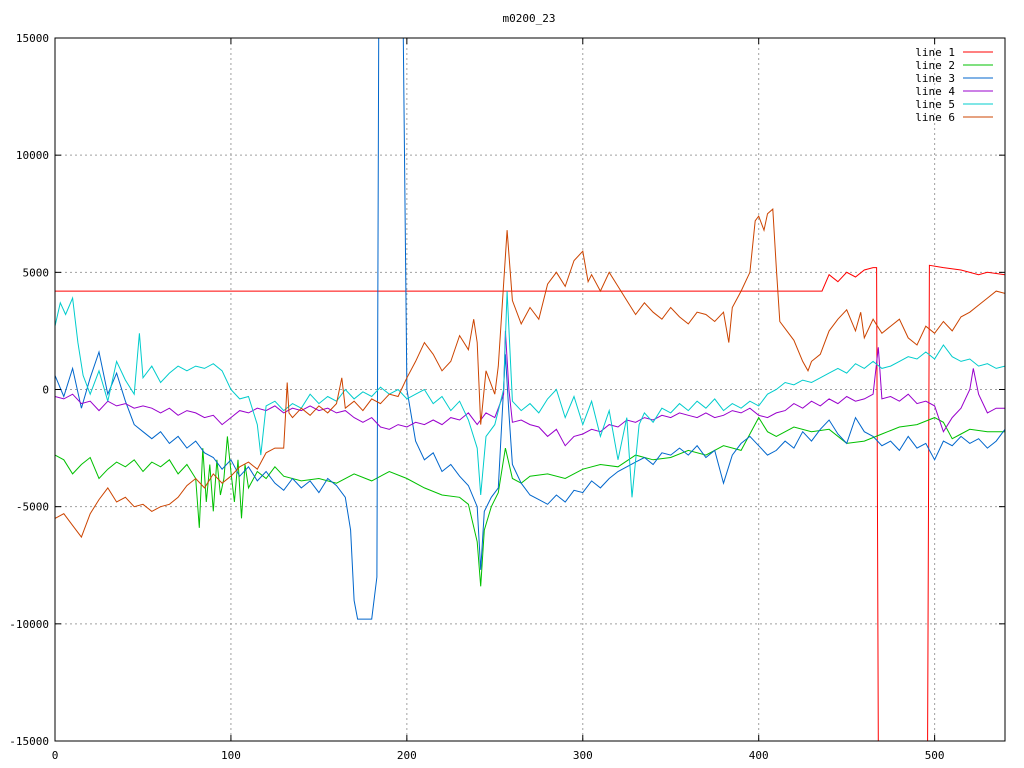  What do you see at coordinates (32, 507) in the screenshot?
I see `y-tick-label: -5000` at bounding box center [32, 507].